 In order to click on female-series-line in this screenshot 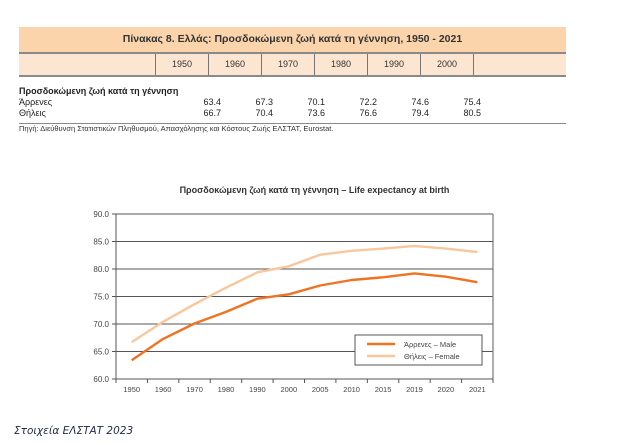, I will do `click(304, 294)`.